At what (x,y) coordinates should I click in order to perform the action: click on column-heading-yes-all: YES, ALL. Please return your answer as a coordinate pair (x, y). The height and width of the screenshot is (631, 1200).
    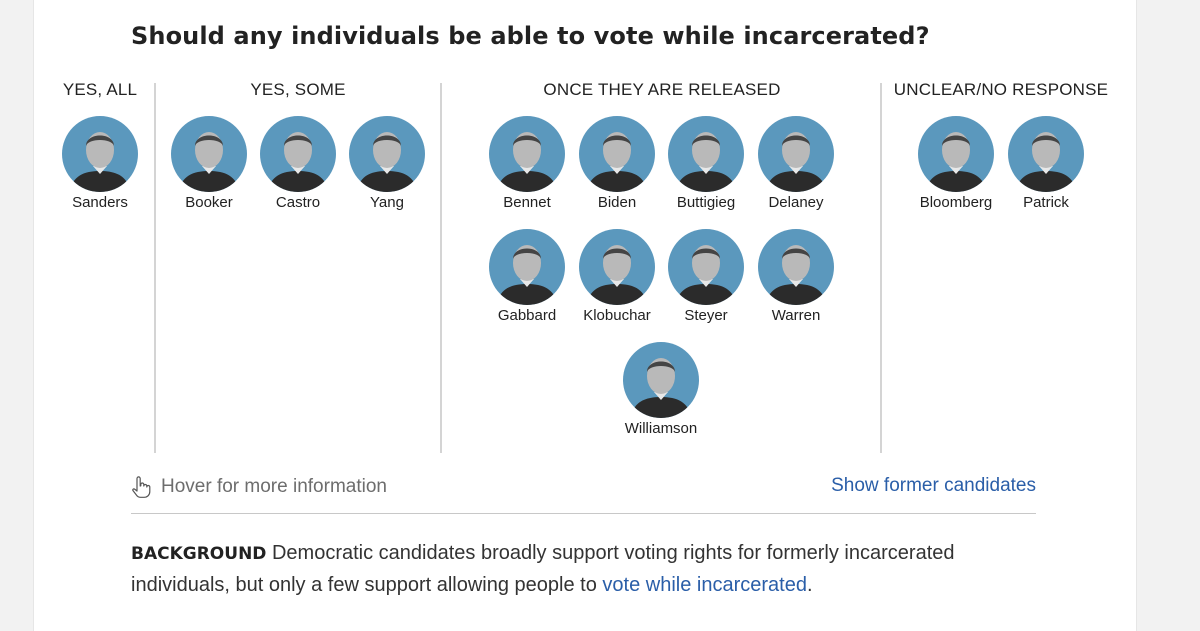
    Looking at the image, I should click on (100, 89).